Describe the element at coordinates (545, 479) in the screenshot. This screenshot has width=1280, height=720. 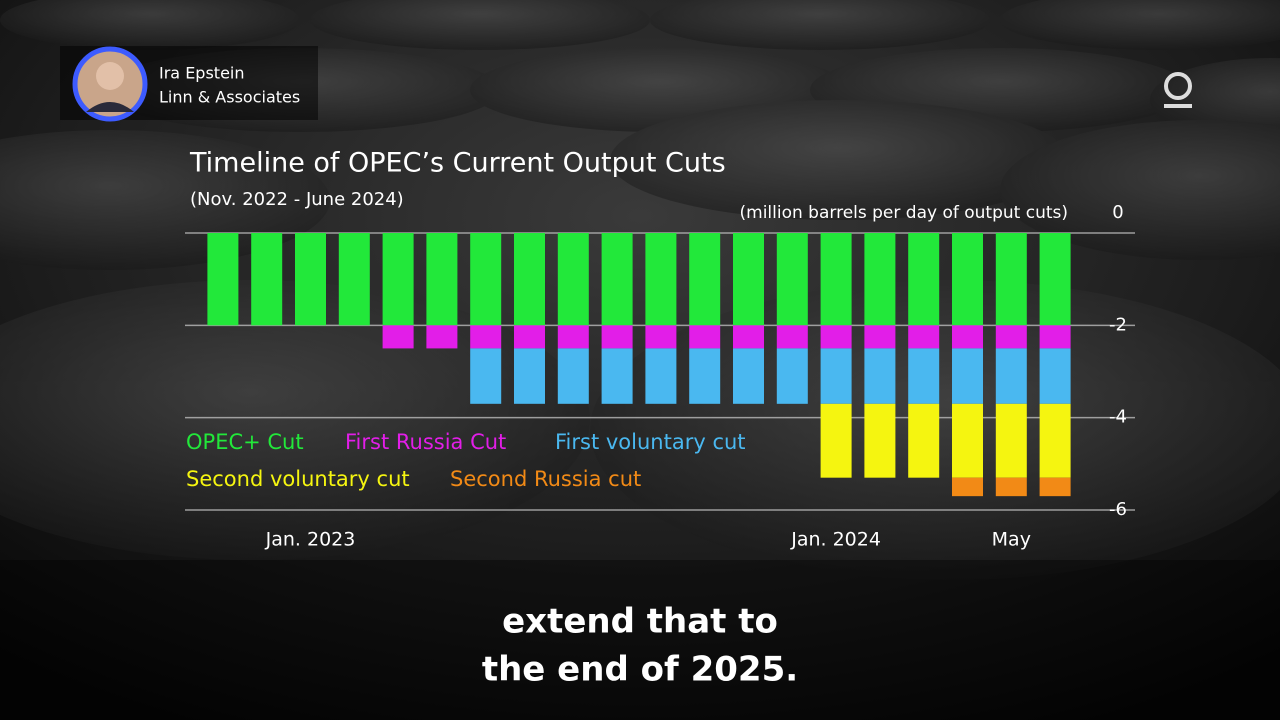
I see `legend-entry: Second Russia cut` at that location.